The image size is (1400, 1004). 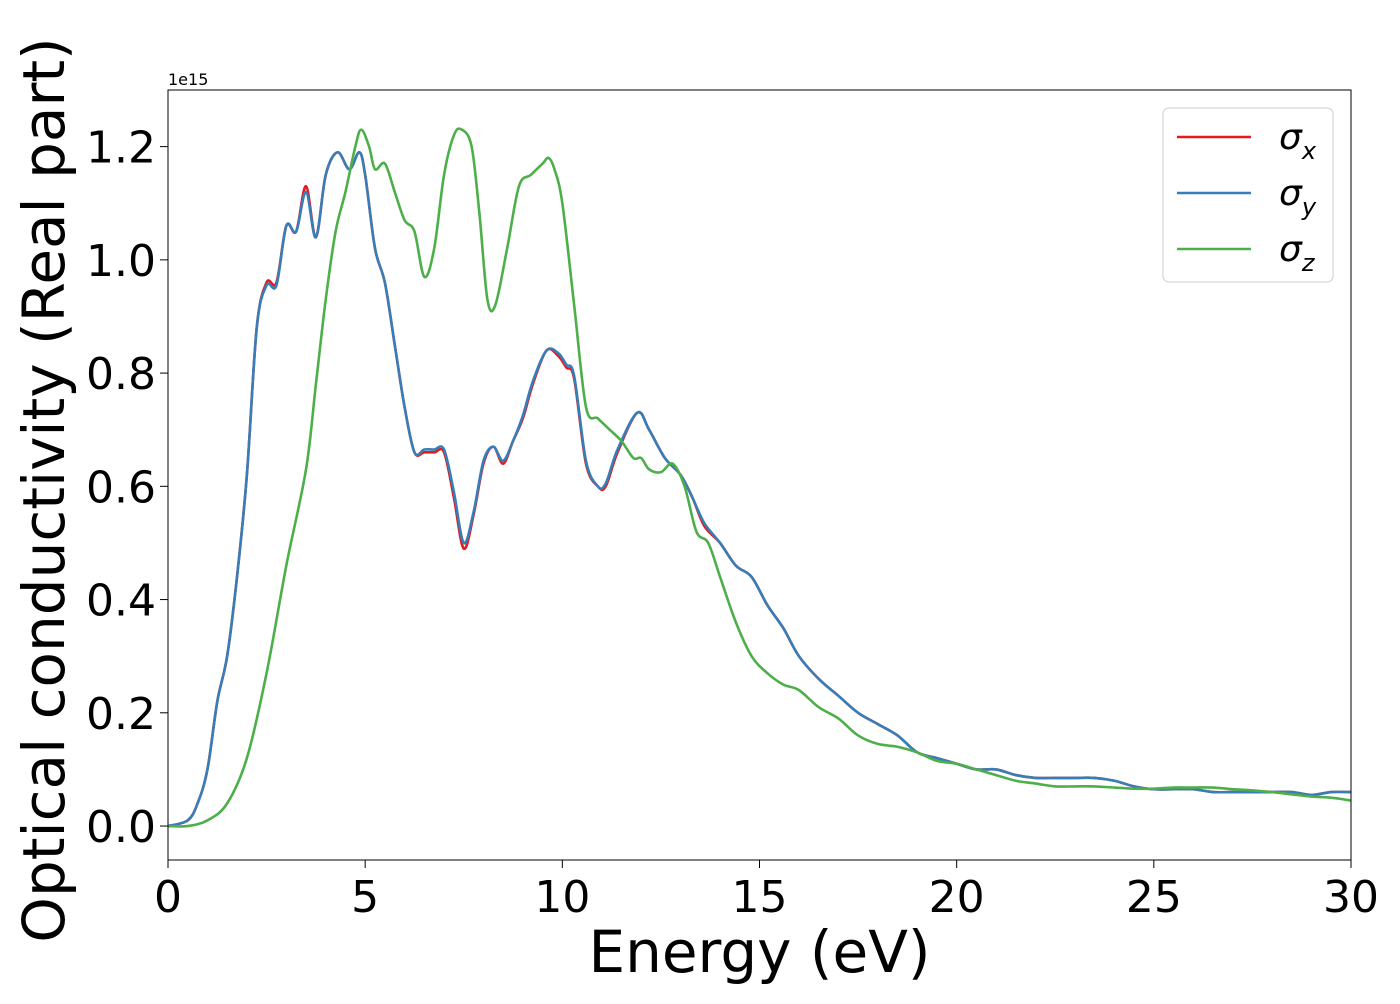 I want to click on y-tick-label: 1.2, so click(x=121, y=148).